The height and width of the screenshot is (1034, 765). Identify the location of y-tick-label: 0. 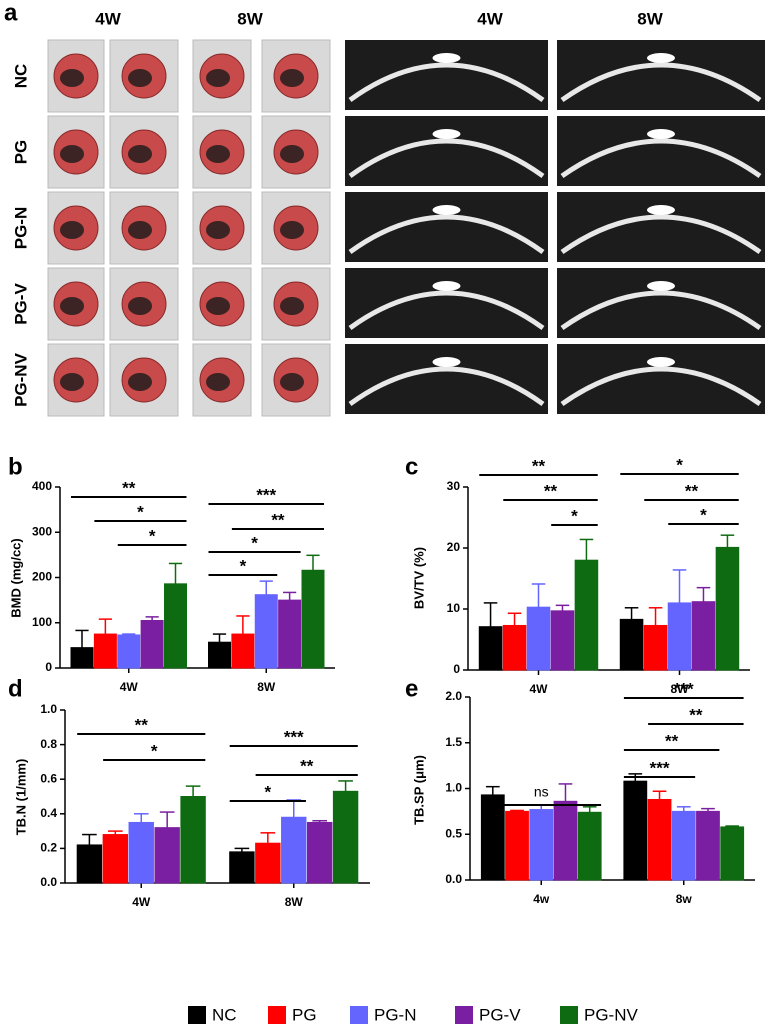
(456, 669).